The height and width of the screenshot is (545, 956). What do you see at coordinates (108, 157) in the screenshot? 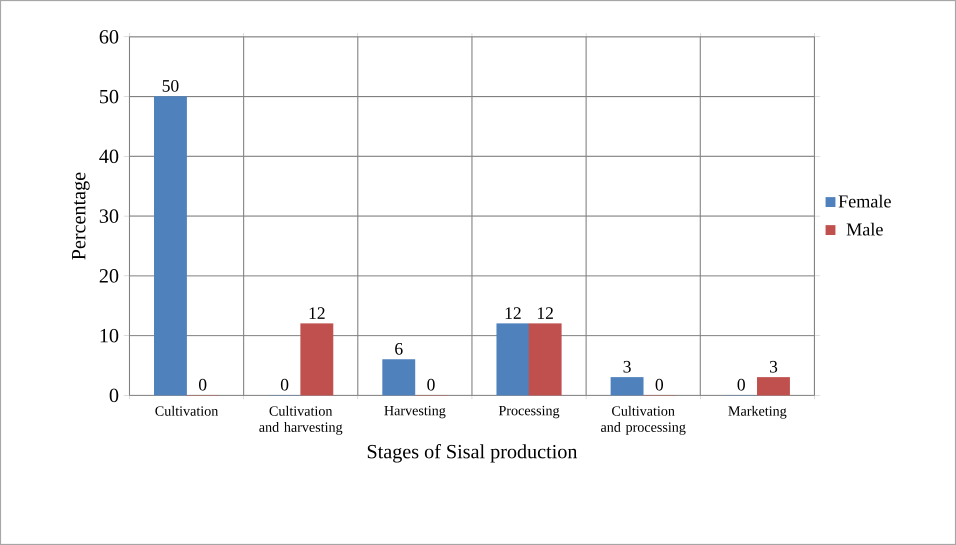
I see `y-tick-label: 40` at bounding box center [108, 157].